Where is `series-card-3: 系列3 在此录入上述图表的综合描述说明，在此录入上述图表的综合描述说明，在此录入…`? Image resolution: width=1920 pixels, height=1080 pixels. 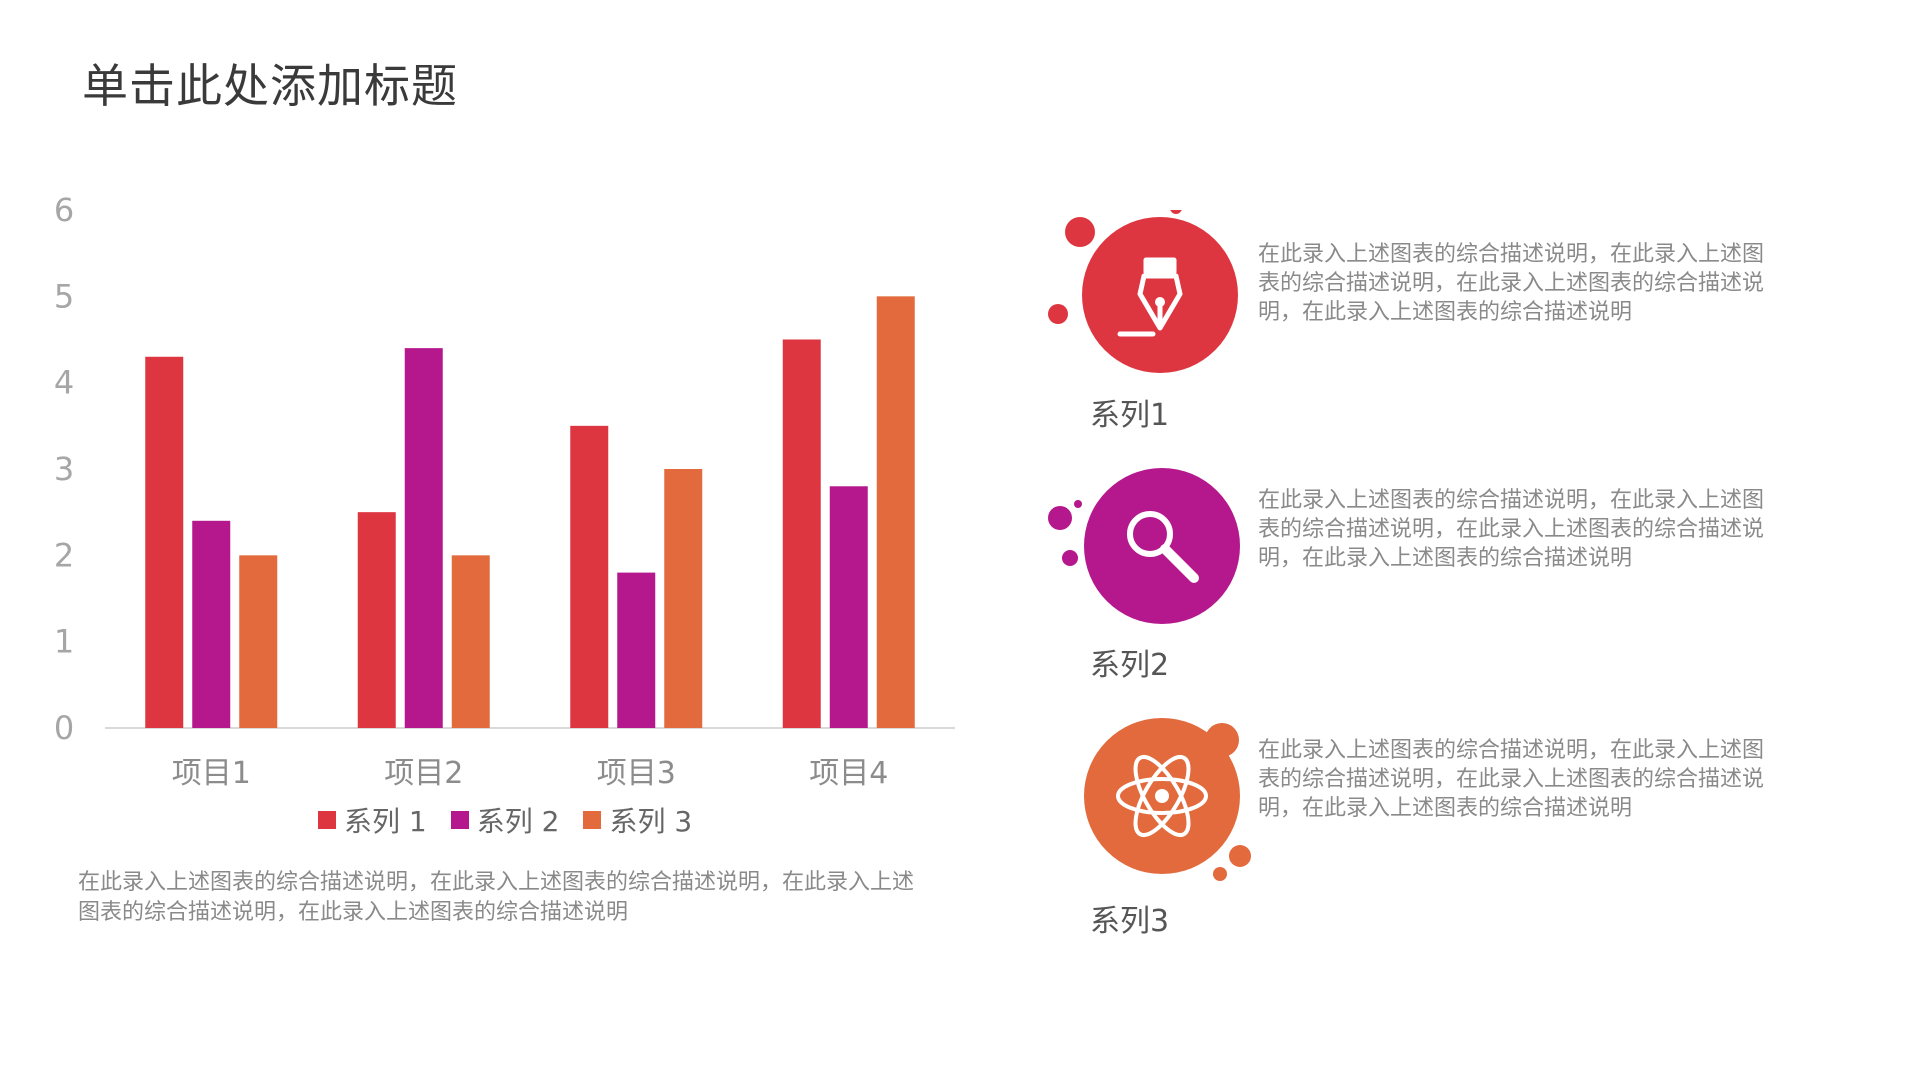 series-card-3: 系列3 在此录入上述图表的综合描述说明，在此录入上述图表的综合描述说明，在此录入… is located at coordinates (1420, 836).